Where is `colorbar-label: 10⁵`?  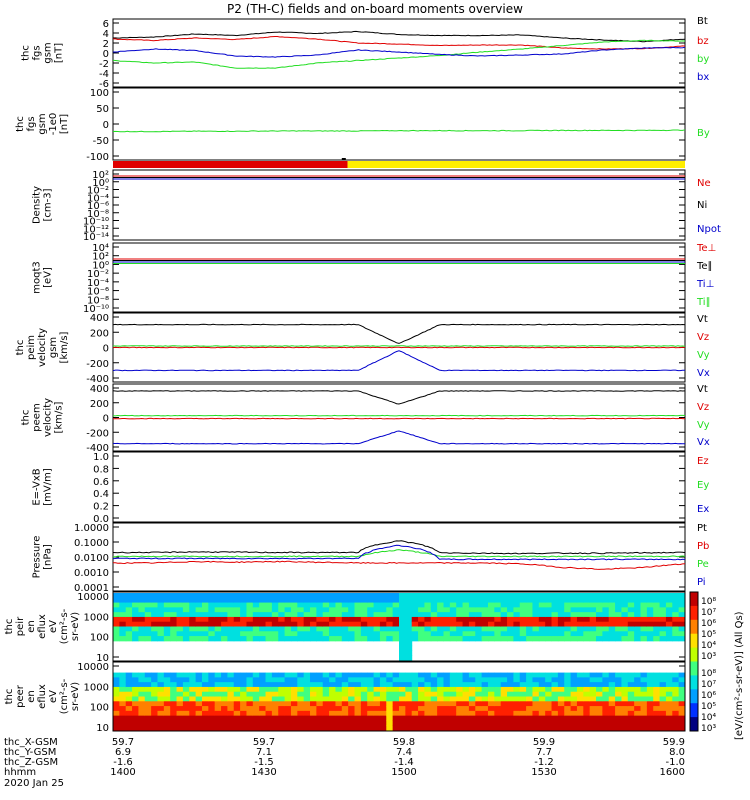 colorbar-label: 10⁵ is located at coordinates (708, 635).